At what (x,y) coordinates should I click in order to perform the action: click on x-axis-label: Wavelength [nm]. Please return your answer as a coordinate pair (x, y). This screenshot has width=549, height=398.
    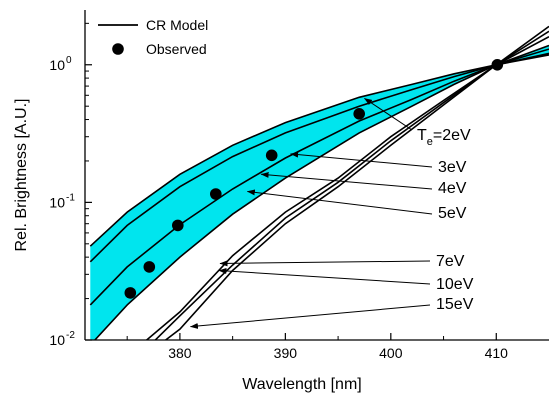
    Looking at the image, I should click on (301, 384).